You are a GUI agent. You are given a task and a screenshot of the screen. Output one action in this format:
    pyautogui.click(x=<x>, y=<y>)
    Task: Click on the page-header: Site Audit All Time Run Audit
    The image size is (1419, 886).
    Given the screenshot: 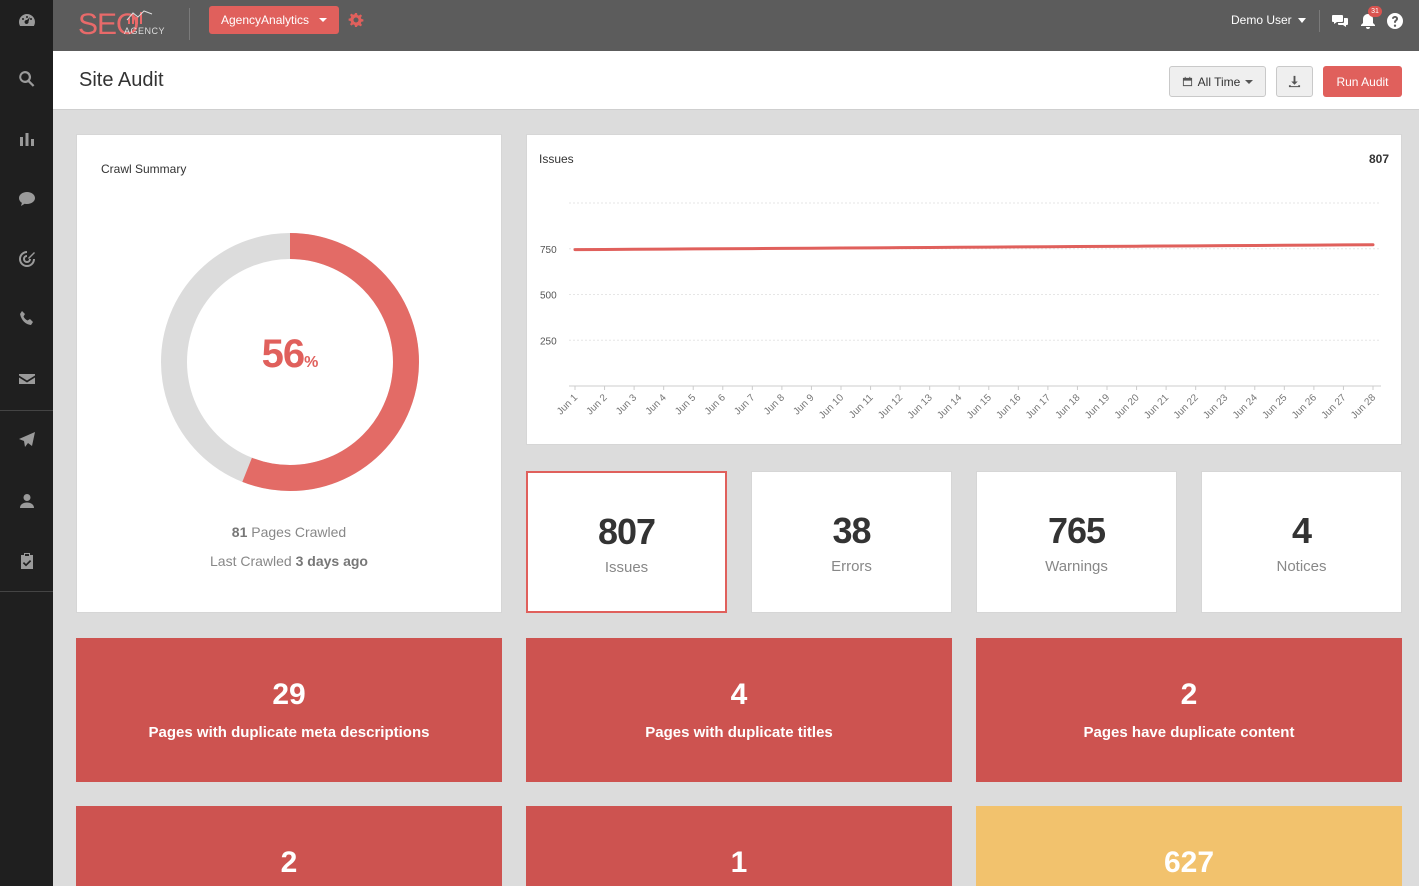 What is the action you would take?
    pyautogui.click(x=736, y=80)
    